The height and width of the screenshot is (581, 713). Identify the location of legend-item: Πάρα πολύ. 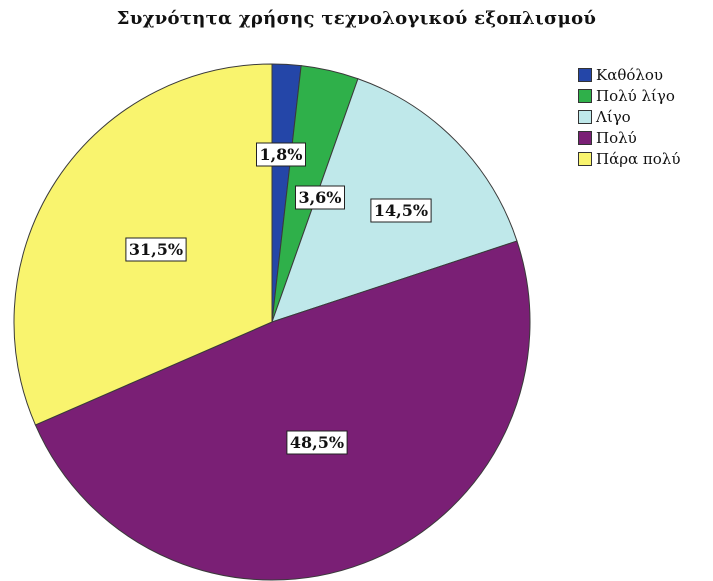
(629, 158).